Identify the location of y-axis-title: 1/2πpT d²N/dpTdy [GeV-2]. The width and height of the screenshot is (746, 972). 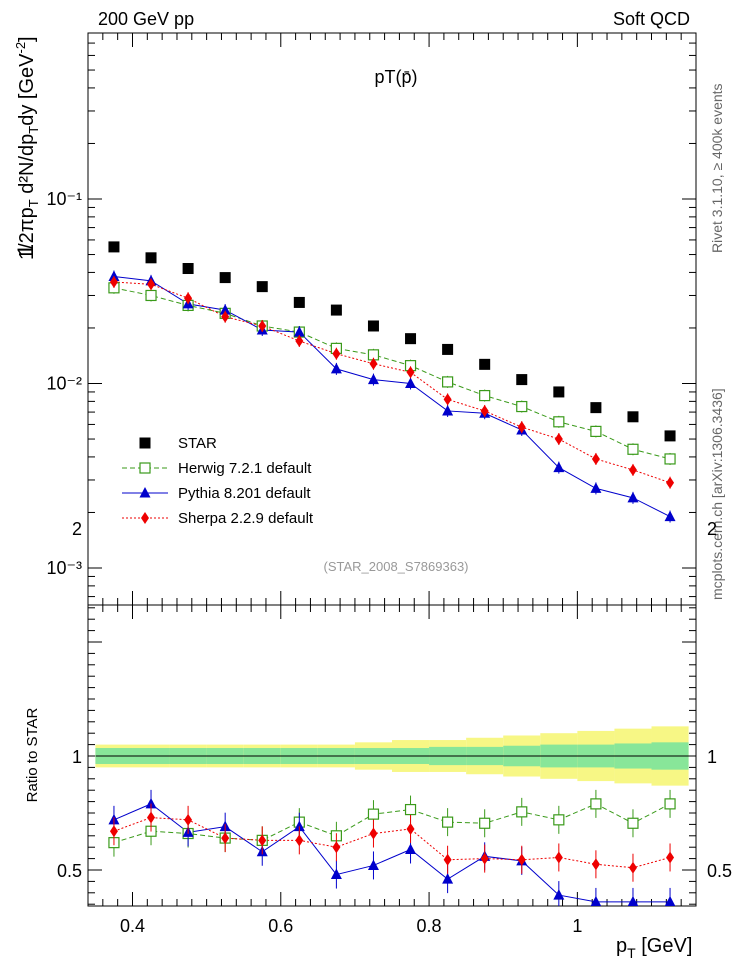
(27, 148).